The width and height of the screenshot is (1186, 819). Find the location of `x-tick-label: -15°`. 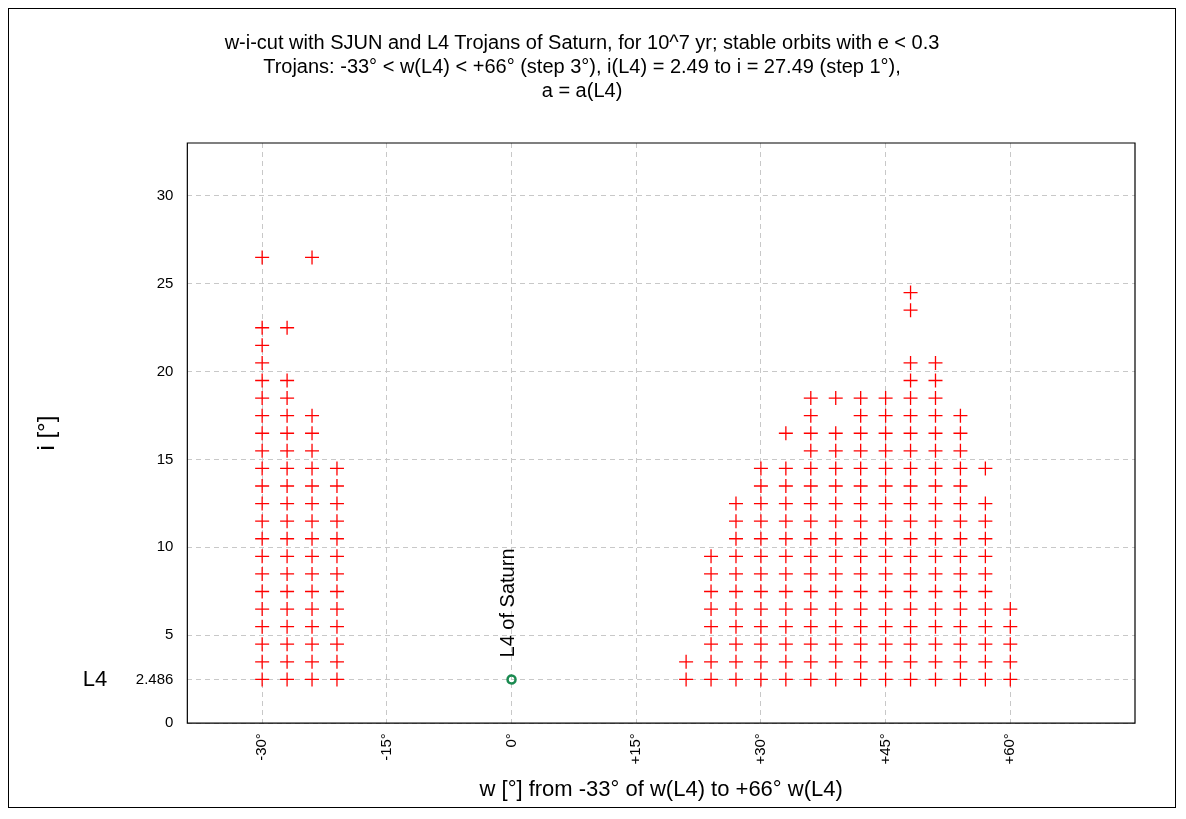

x-tick-label: -15° is located at coordinates (385, 747).